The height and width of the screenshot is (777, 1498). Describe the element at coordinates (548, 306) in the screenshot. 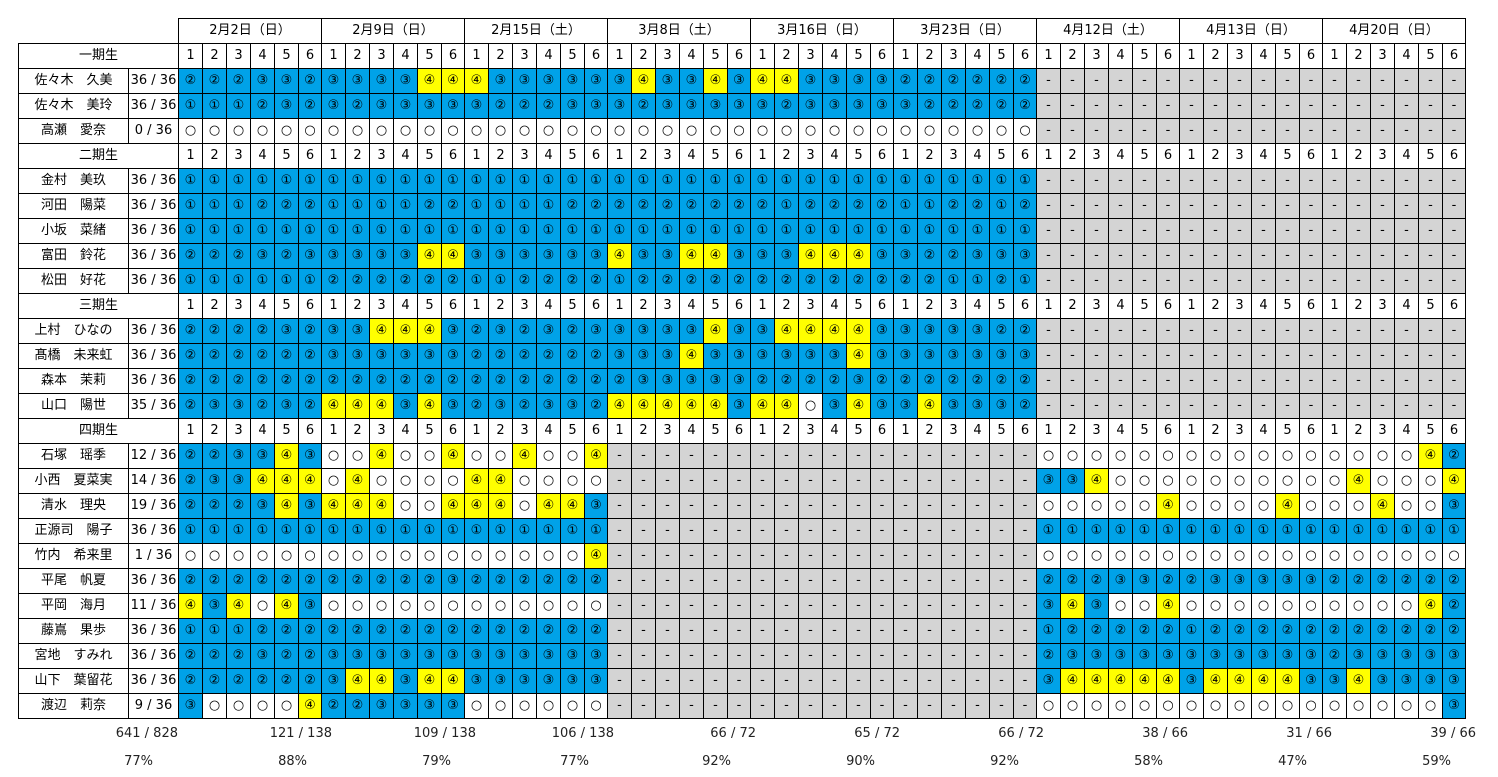

I see `session-number: 4` at that location.